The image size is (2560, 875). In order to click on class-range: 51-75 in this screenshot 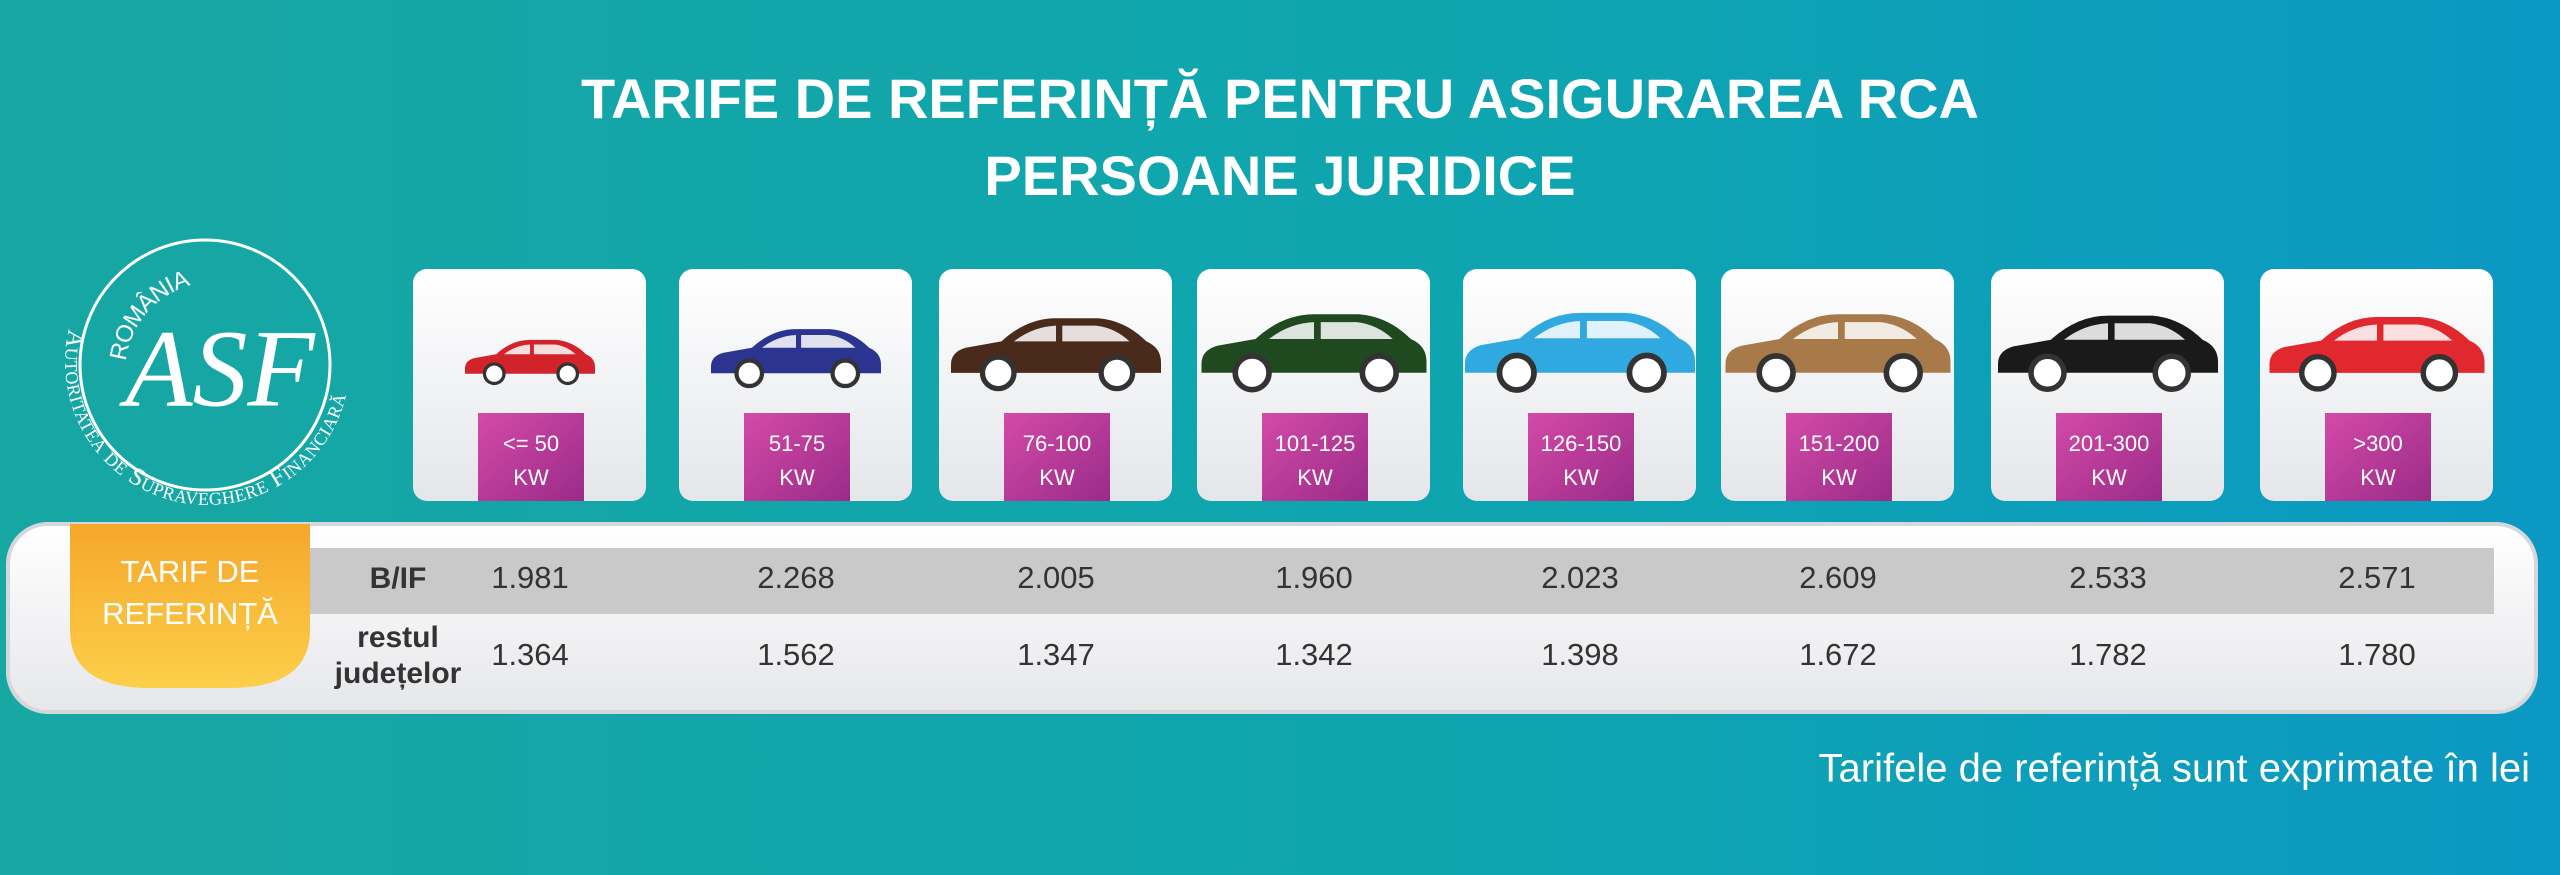, I will do `click(797, 443)`.